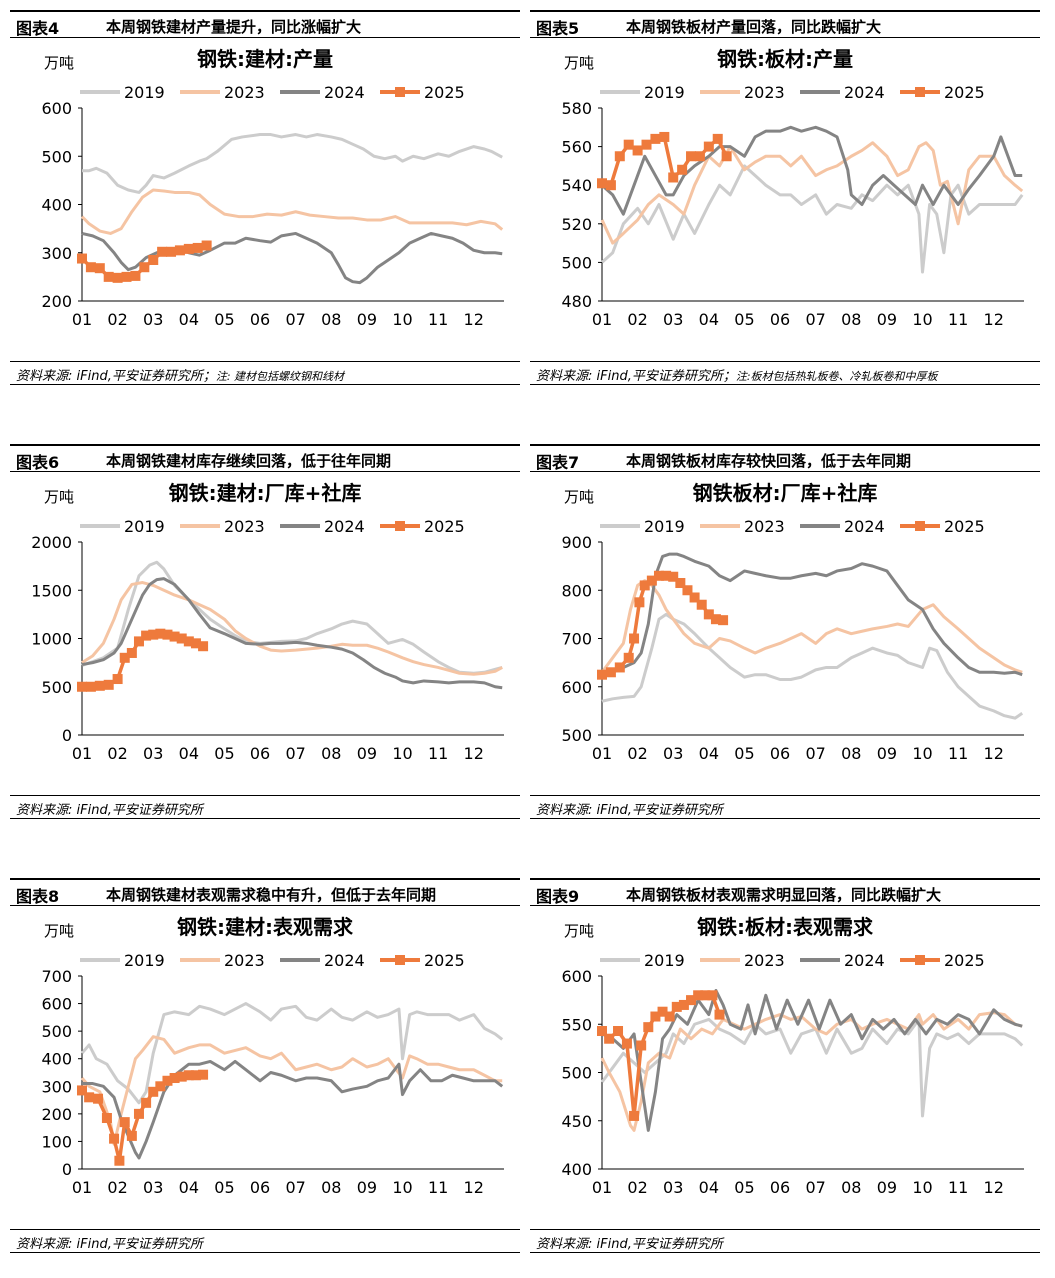 The image size is (1055, 1278). Describe the element at coordinates (764, 526) in the screenshot. I see `legend-label: 2023` at that location.